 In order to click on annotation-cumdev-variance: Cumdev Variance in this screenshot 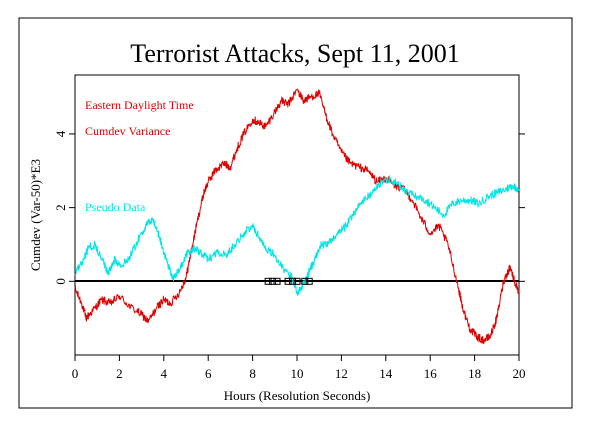, I will do `click(127, 131)`.